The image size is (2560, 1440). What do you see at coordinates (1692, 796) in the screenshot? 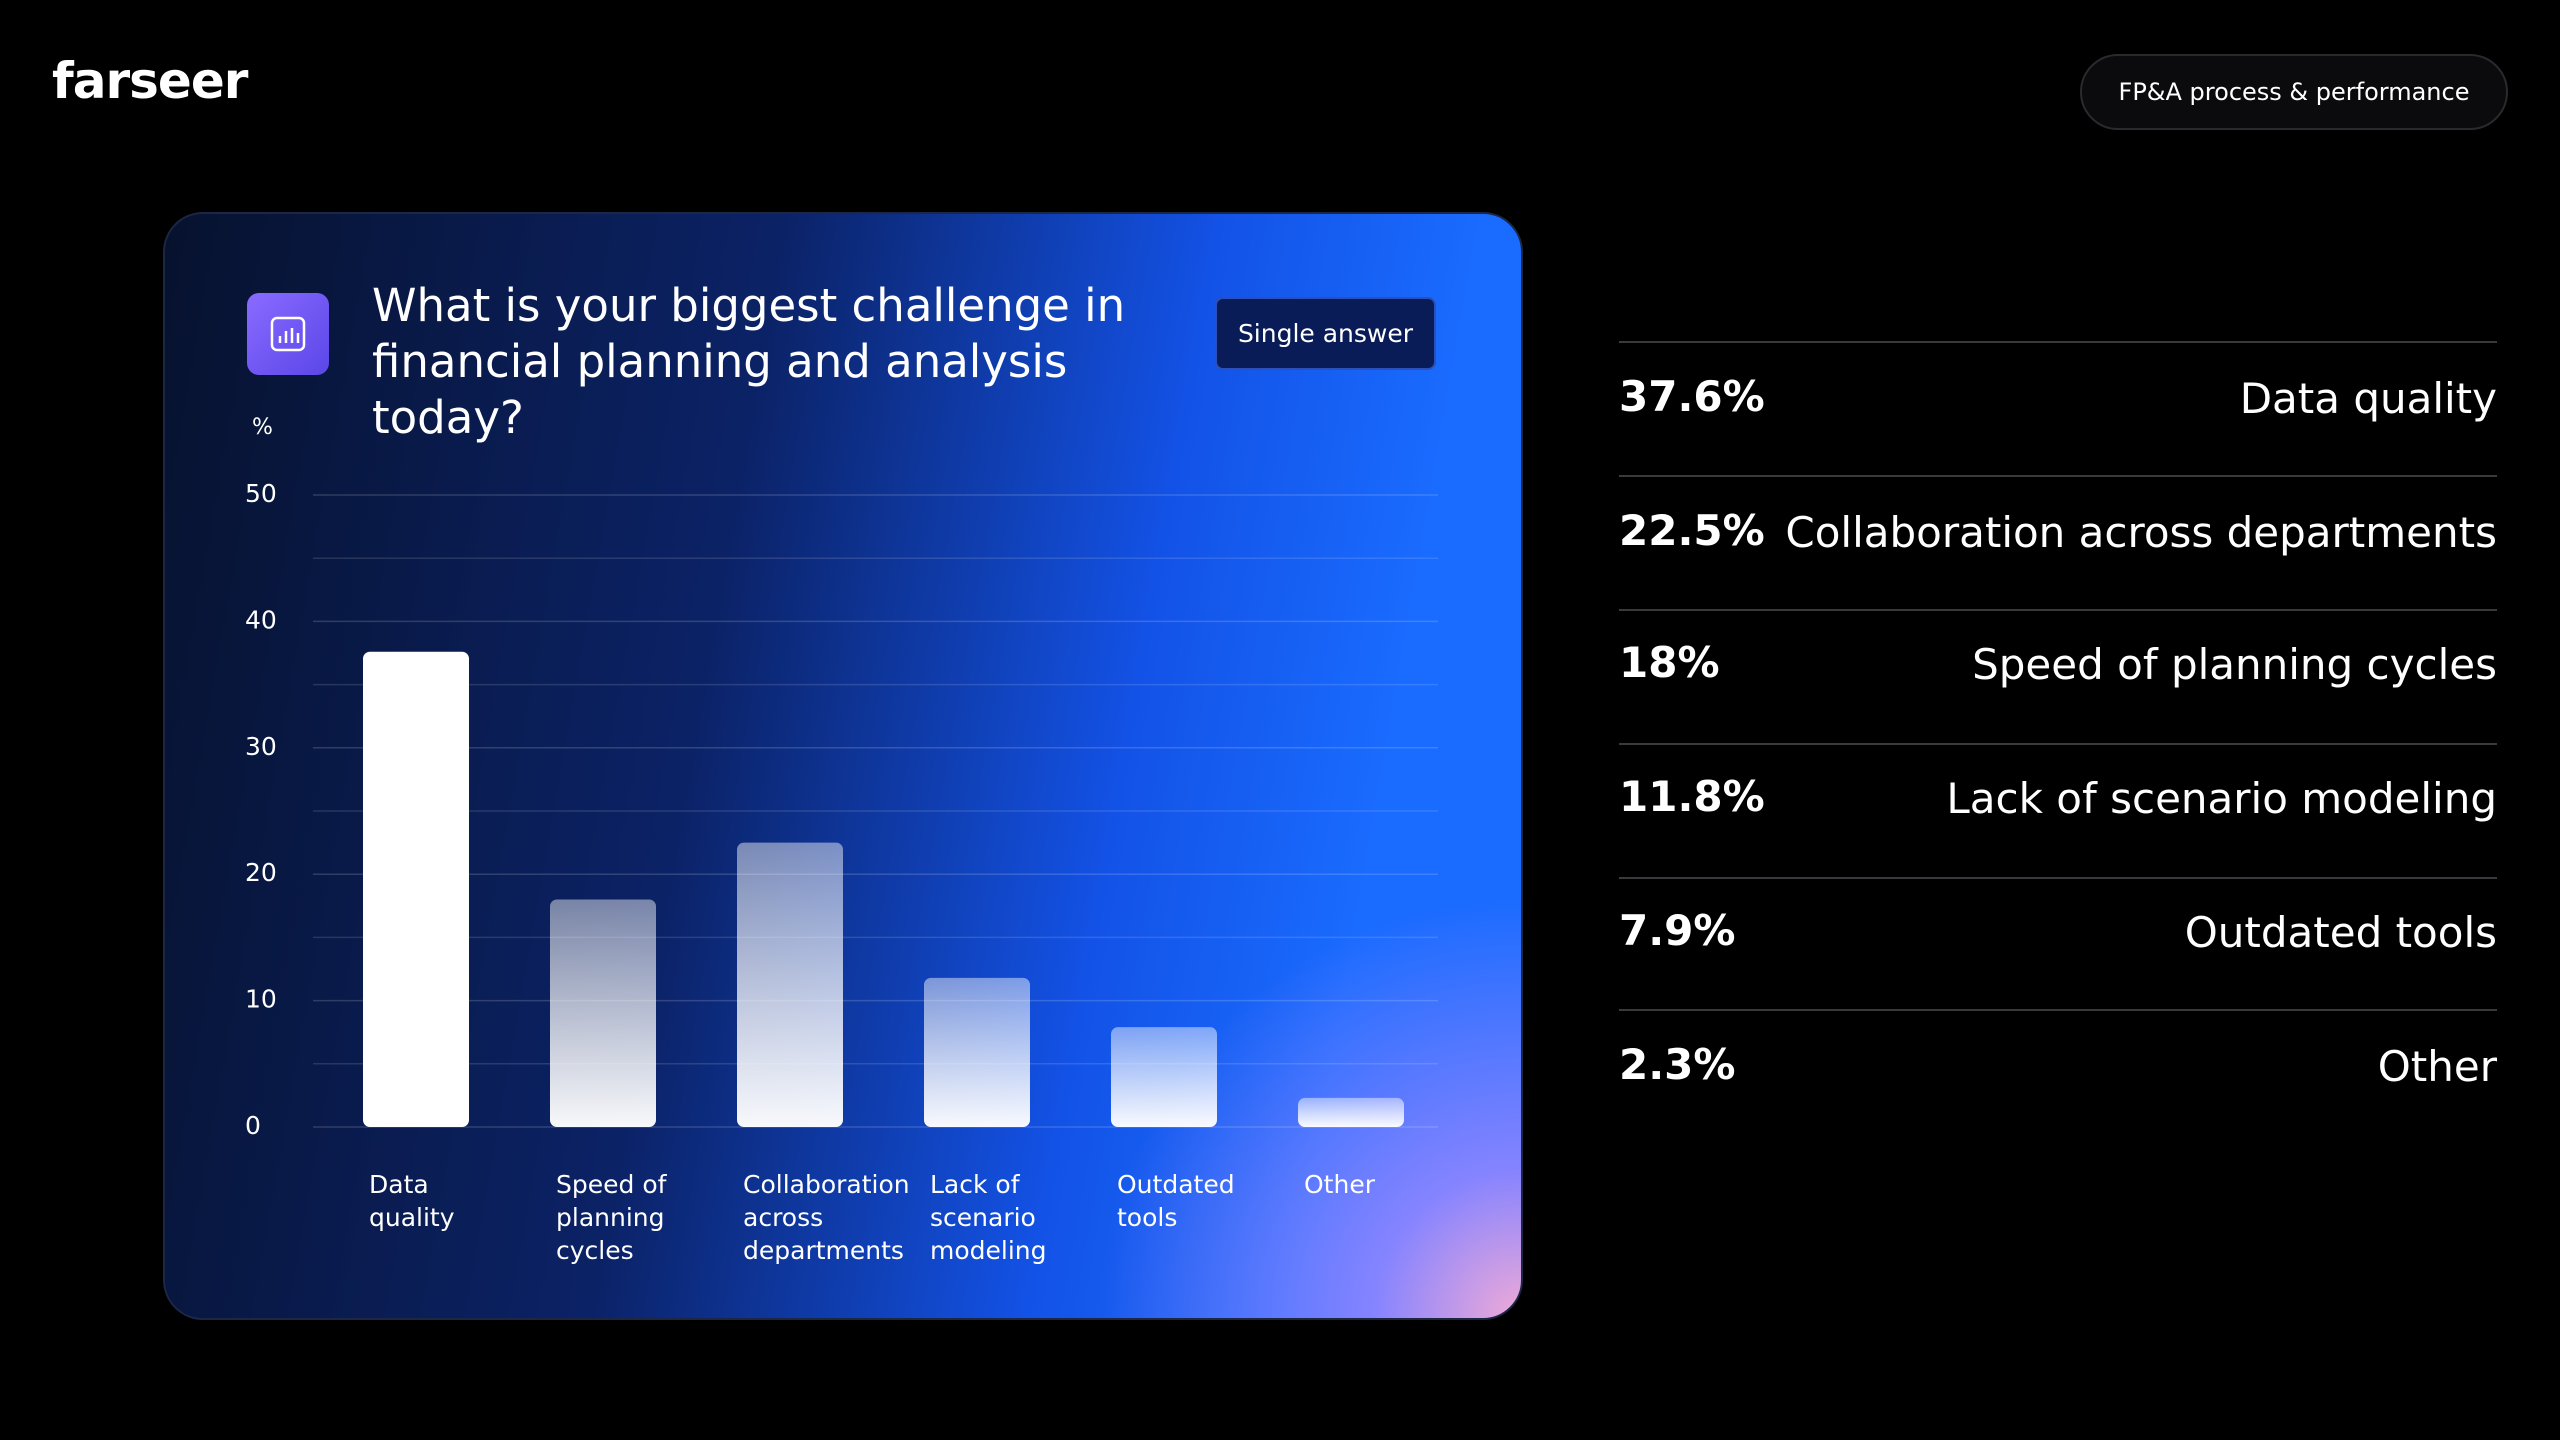
I see `result-value: 11.8%` at bounding box center [1692, 796].